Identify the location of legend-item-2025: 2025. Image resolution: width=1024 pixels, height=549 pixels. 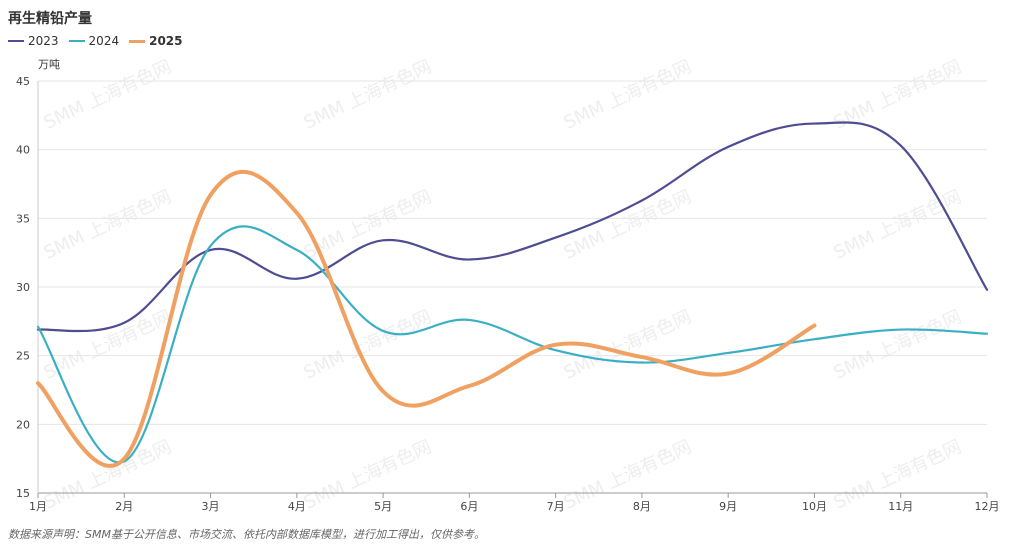
(156, 41).